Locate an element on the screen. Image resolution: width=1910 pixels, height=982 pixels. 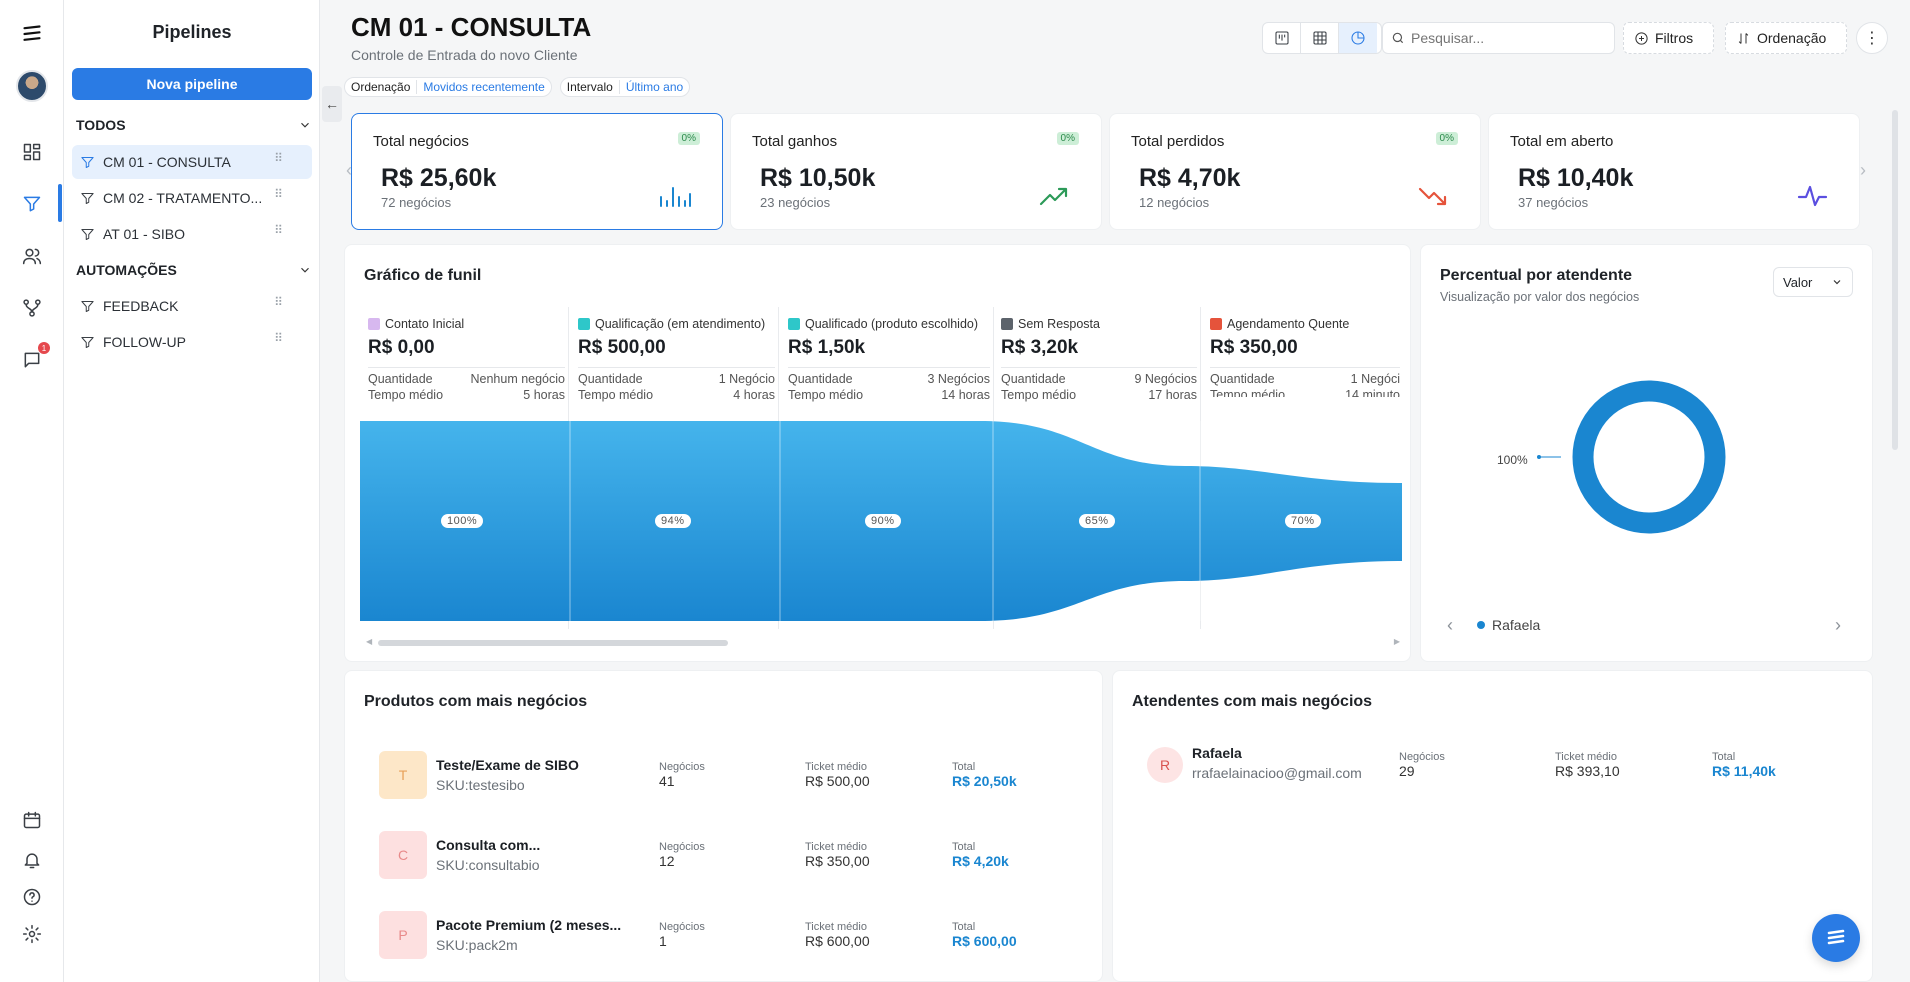
help-icon is located at coordinates (32, 897).